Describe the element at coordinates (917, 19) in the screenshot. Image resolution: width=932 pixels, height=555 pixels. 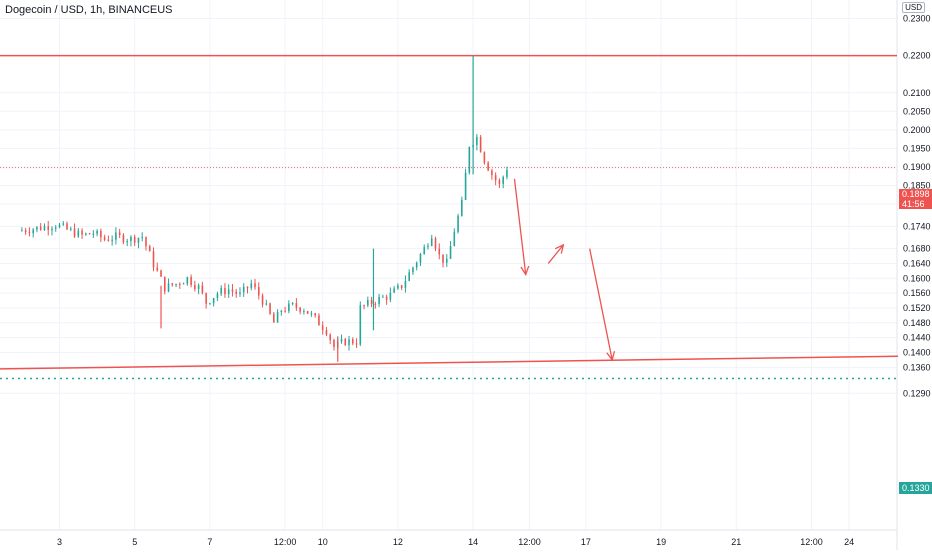
I see `price-tick-label: 0.2300` at that location.